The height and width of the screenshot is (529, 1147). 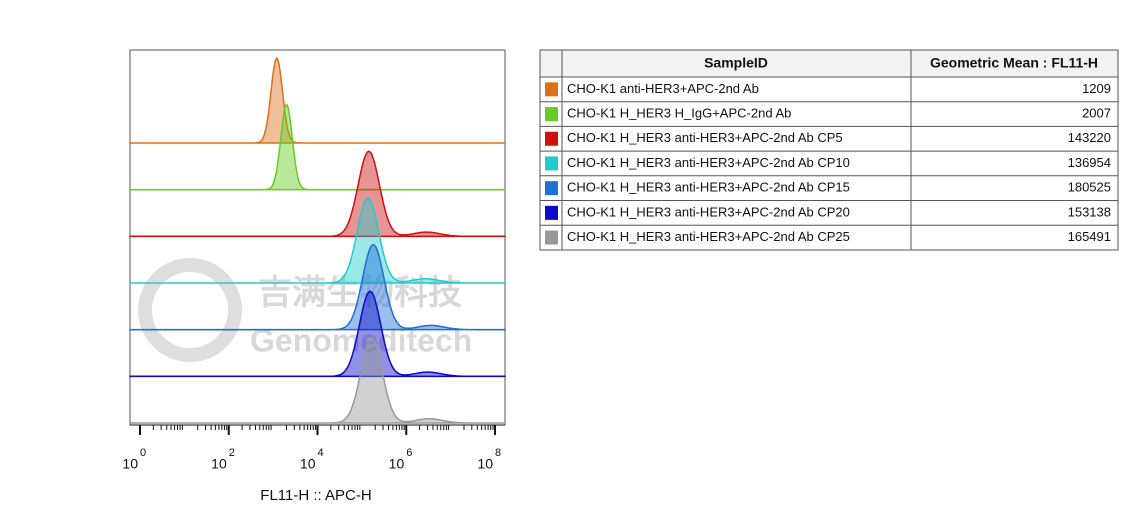 I want to click on watermark: 吉满生物科技 Genomeditech, so click(x=305, y=310).